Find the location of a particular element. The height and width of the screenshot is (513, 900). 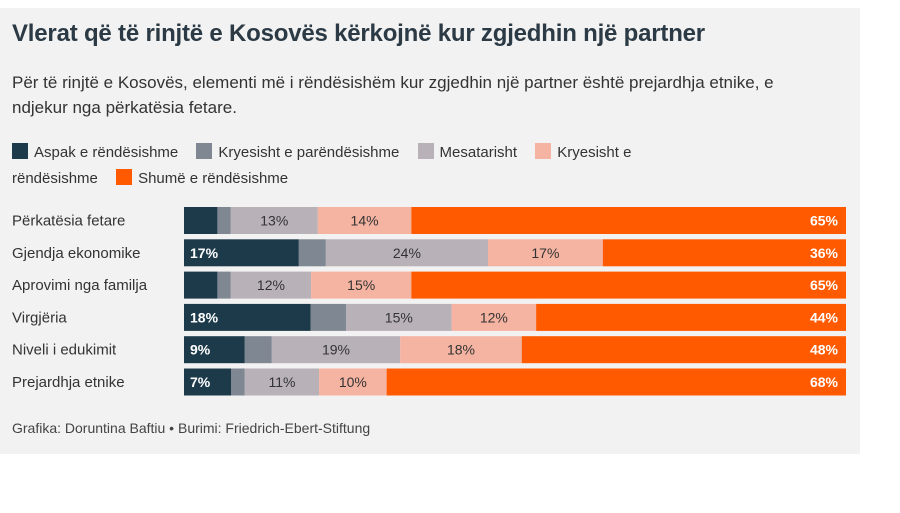

data-label: 10% is located at coordinates (353, 382).